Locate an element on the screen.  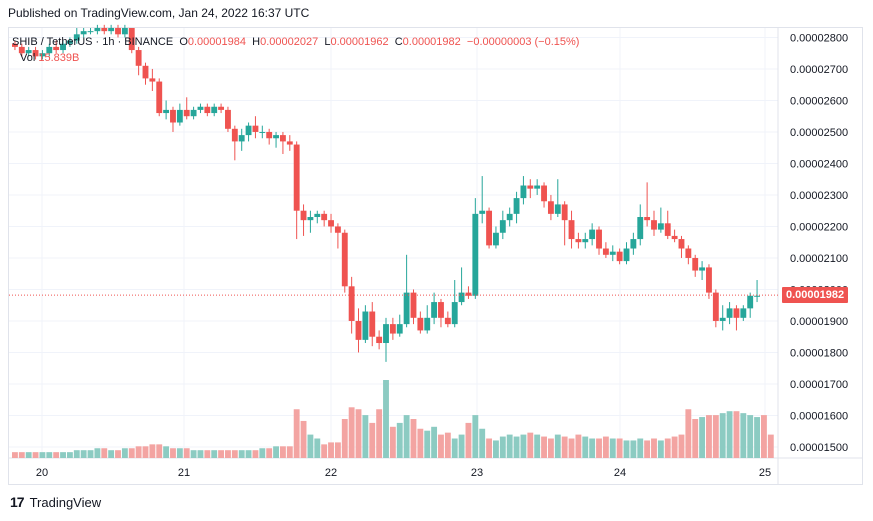
x-tick-label: 23 is located at coordinates (477, 473).